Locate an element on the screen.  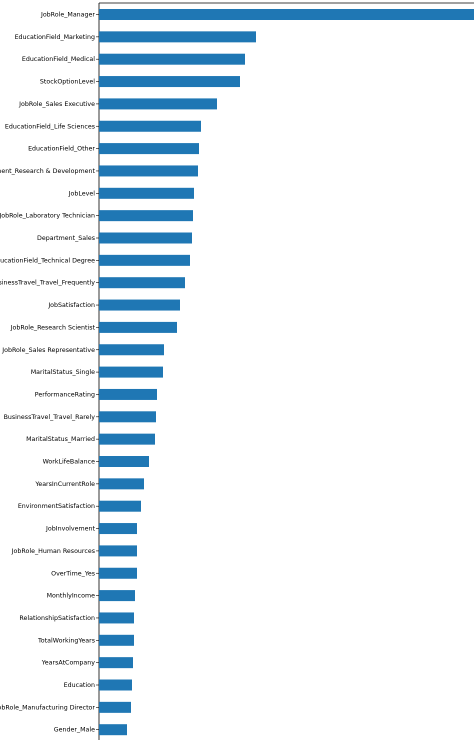
y-tick-label: YearsAtCompany is located at coordinates (68, 663).